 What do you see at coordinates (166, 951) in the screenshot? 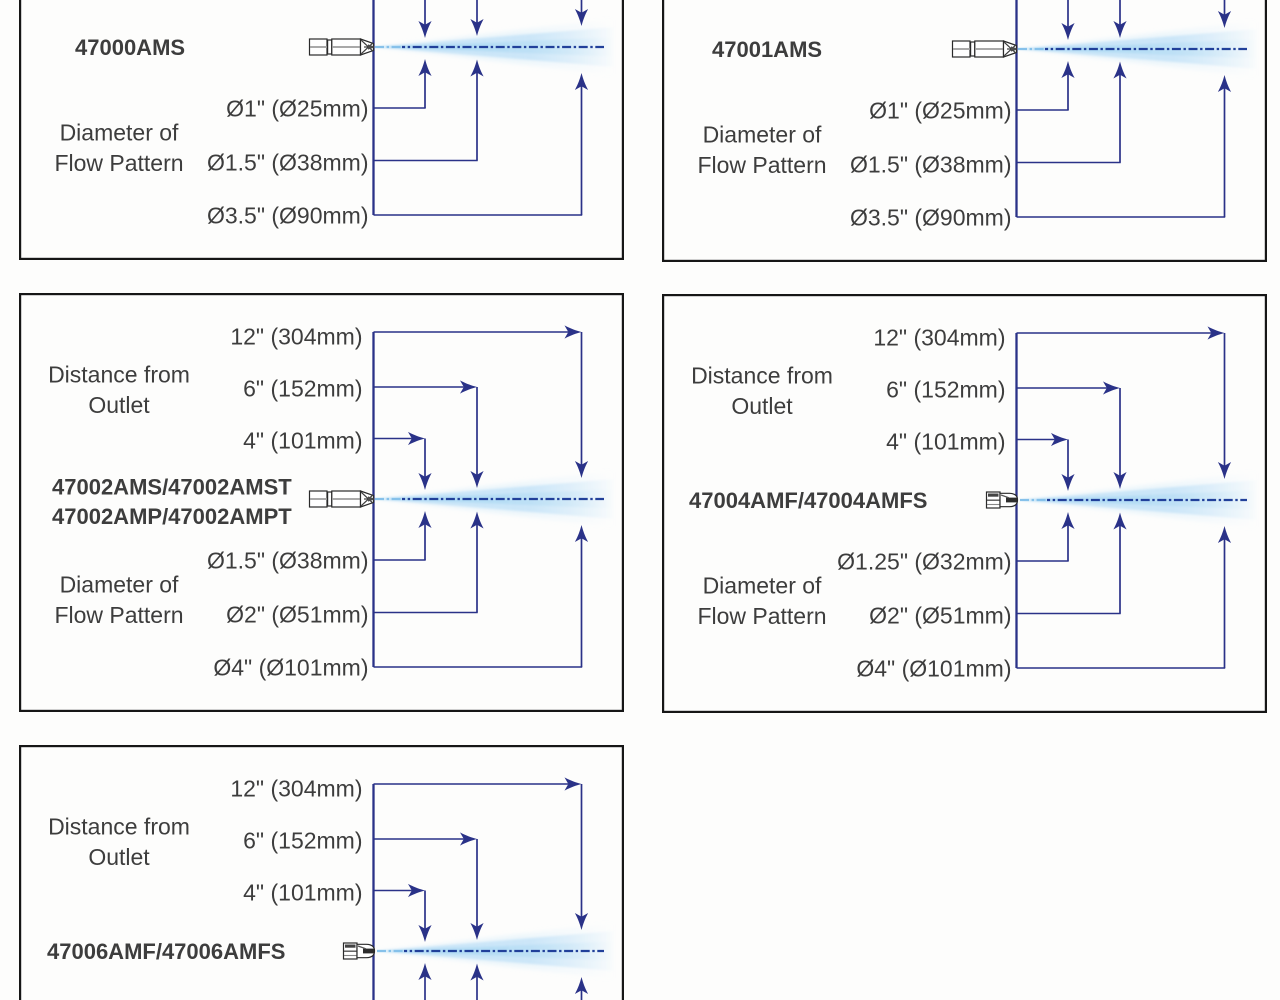
I see `svg-text: 47006AMF/47006AMFS` at bounding box center [166, 951].